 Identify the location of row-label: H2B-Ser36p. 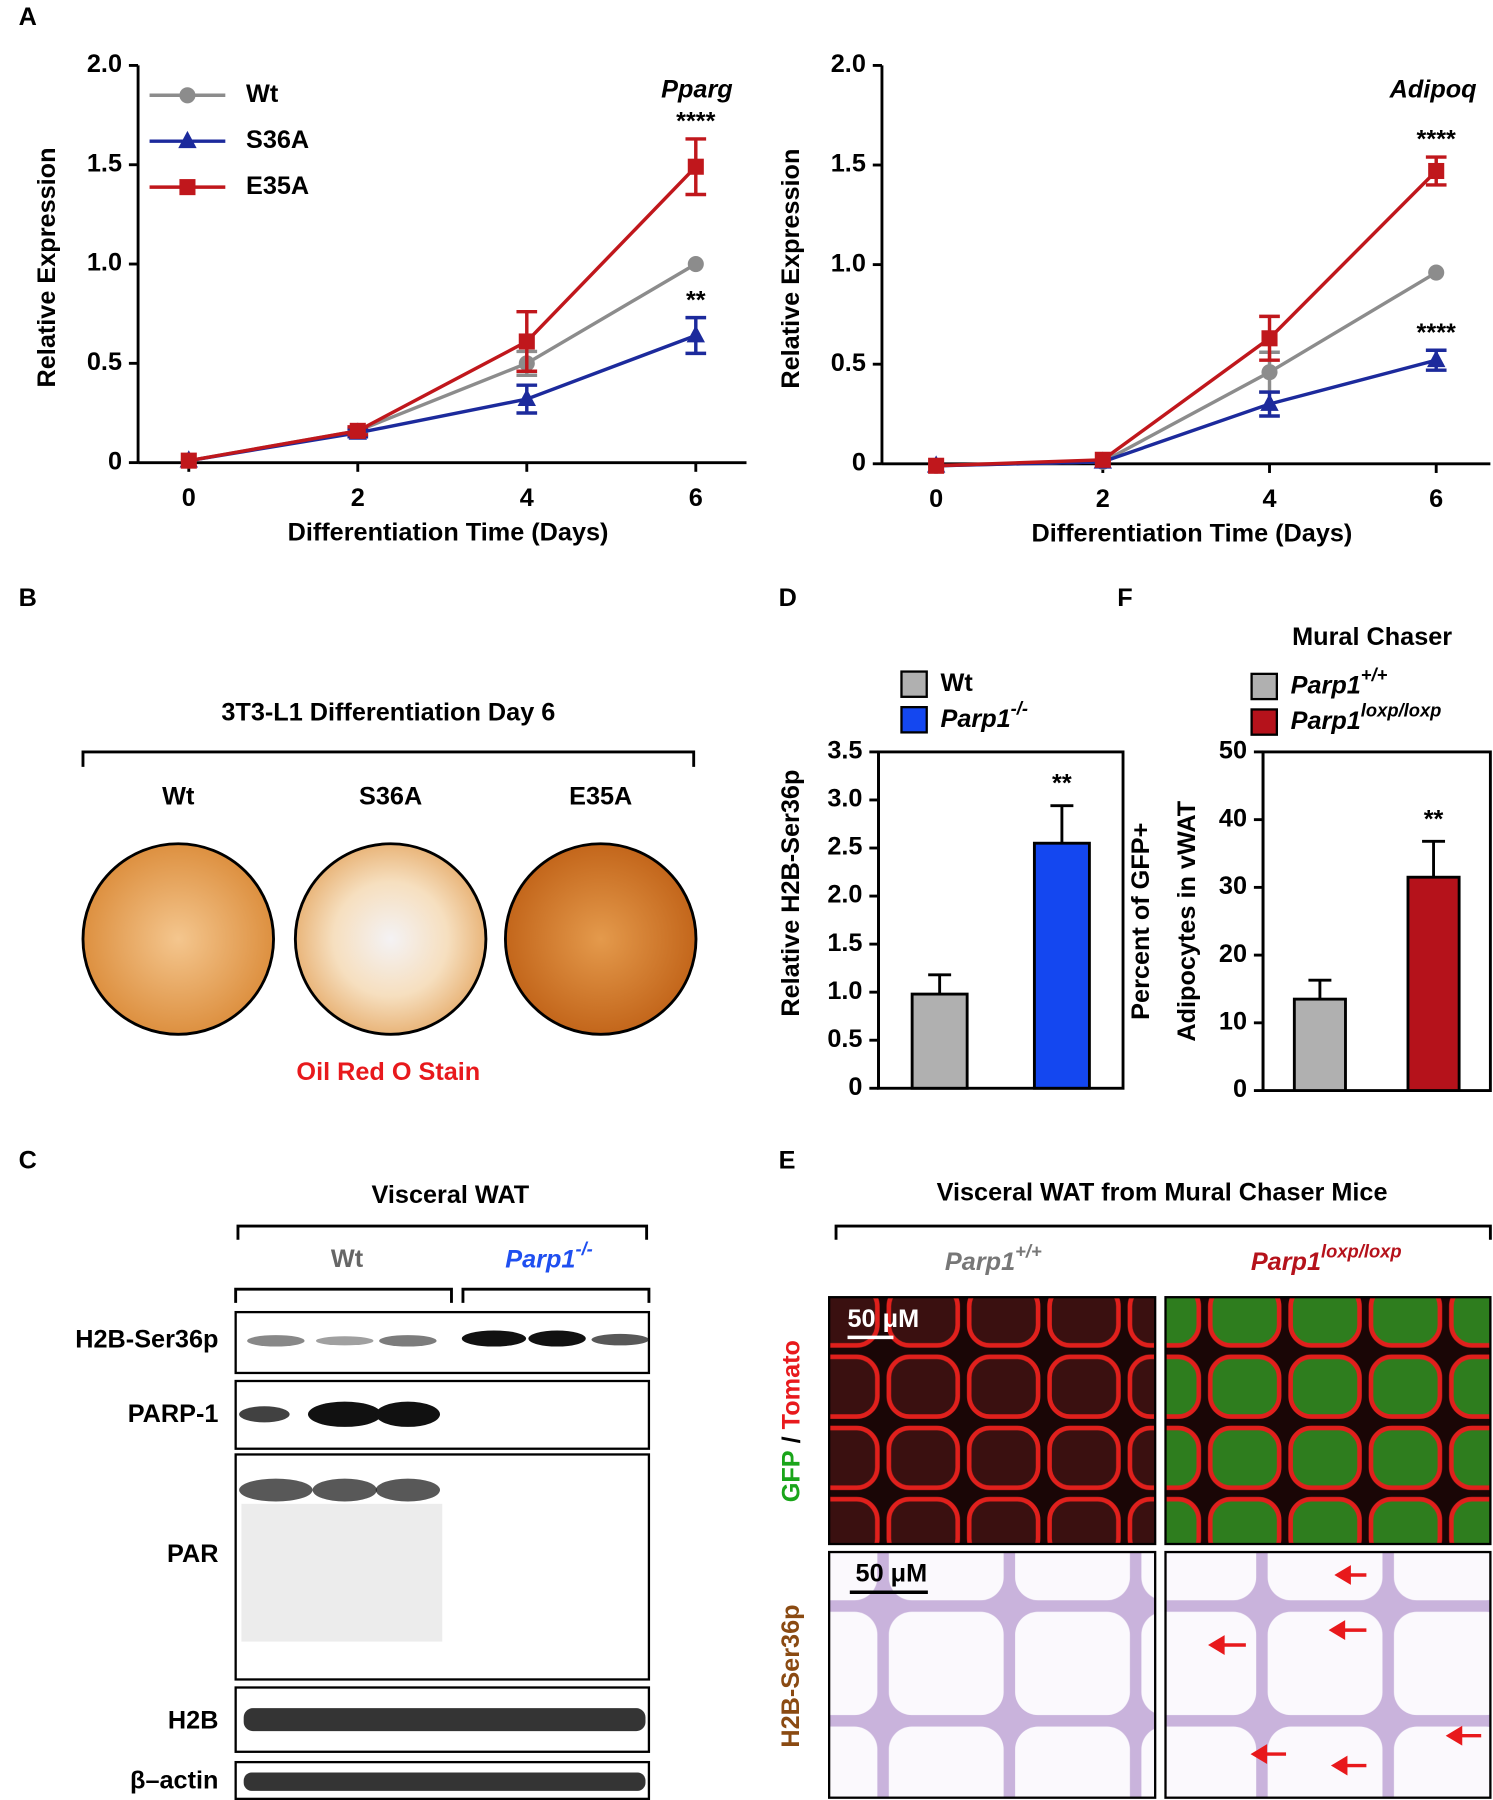
(791, 1675).